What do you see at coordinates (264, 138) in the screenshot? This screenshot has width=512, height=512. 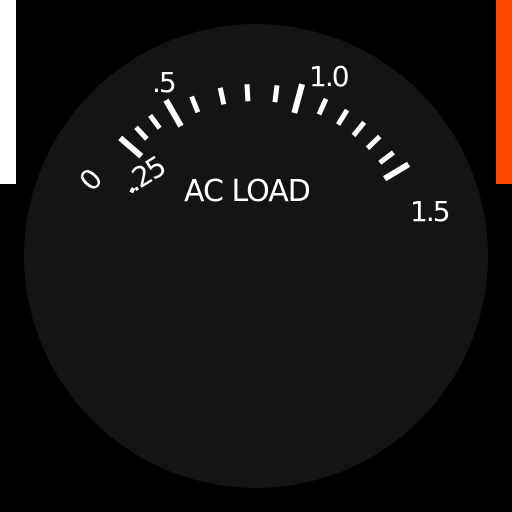 I see `tick-marks` at bounding box center [264, 138].